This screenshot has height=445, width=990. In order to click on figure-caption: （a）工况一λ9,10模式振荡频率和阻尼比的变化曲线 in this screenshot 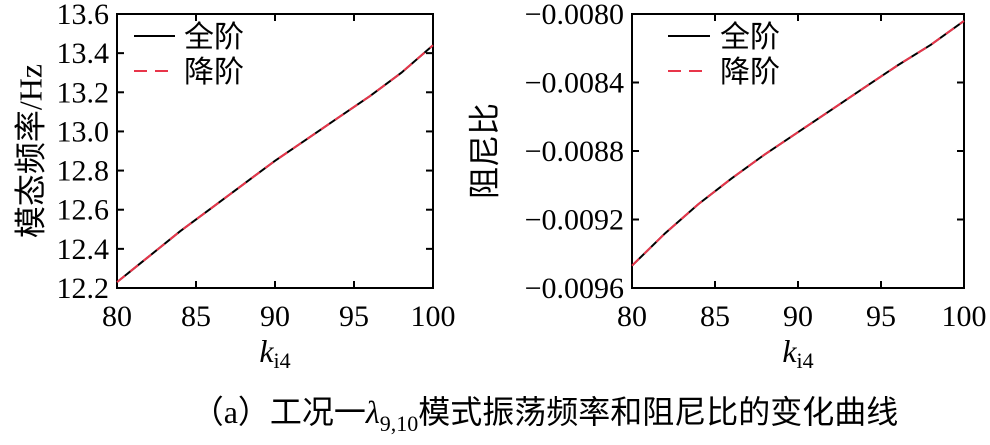, I will do `click(545, 415)`.